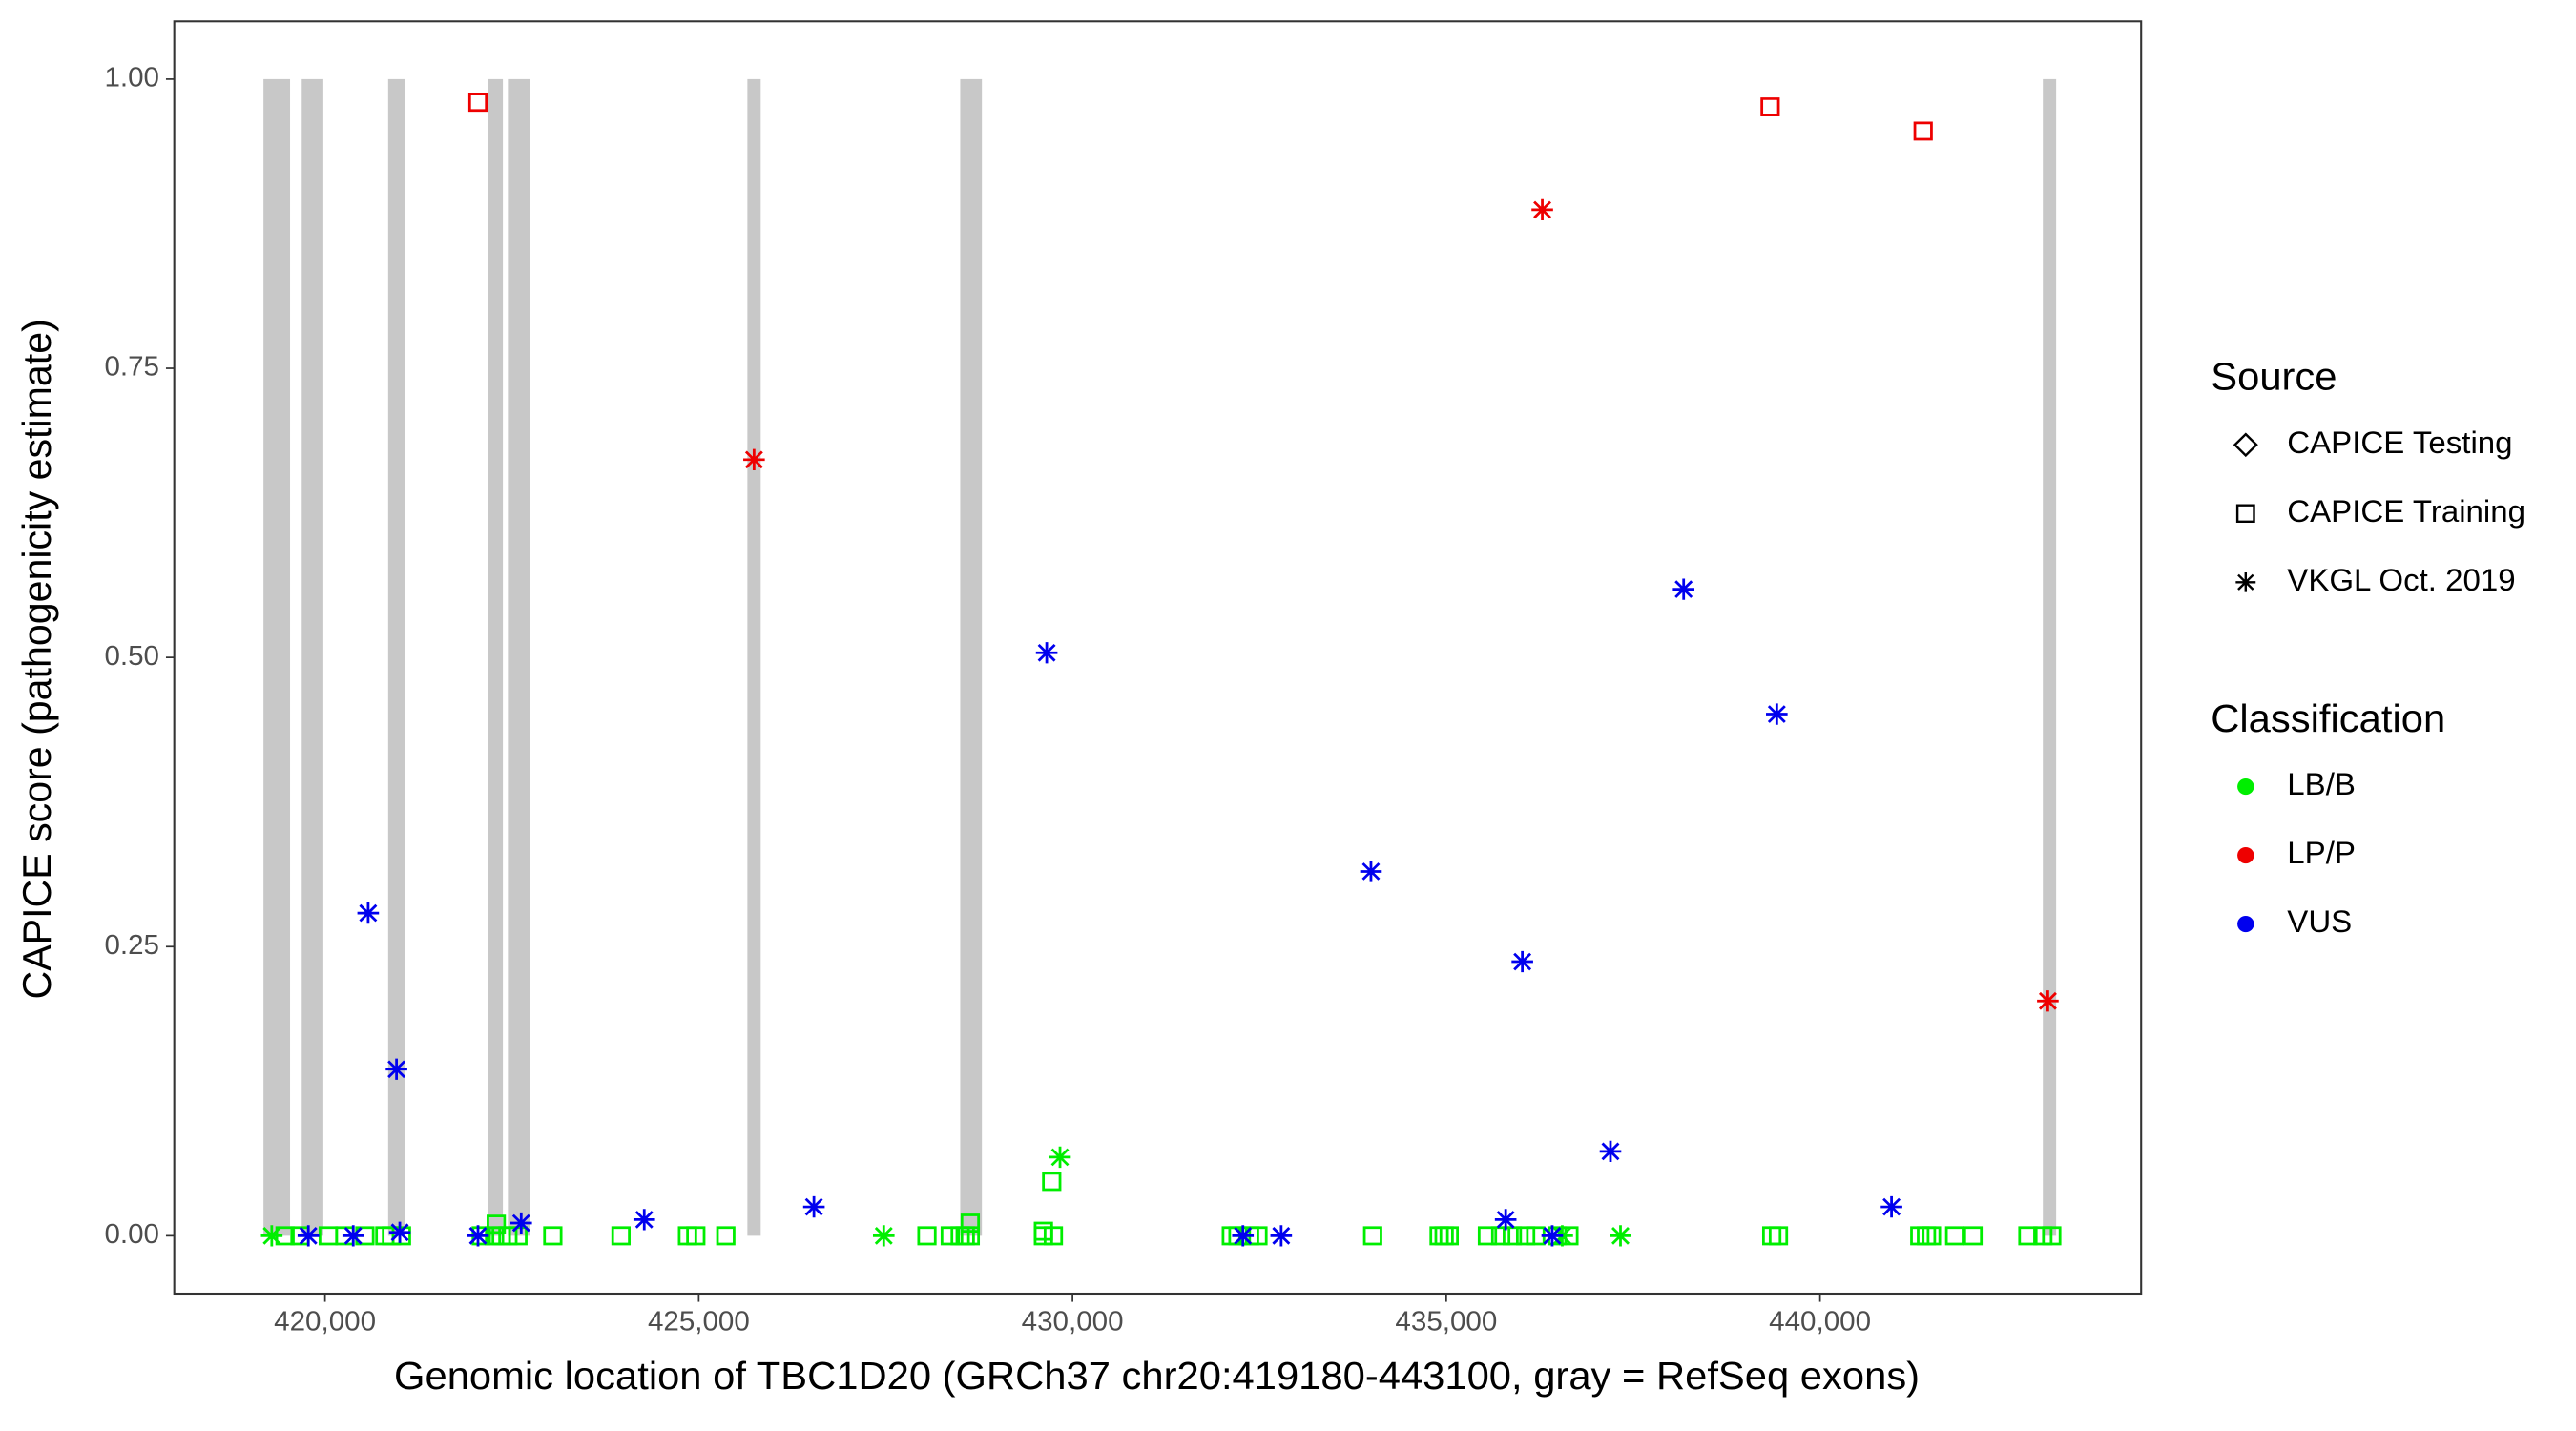 The height and width of the screenshot is (1431, 2576). What do you see at coordinates (131, 1234) in the screenshot?
I see `y-tick-label: 0.00` at bounding box center [131, 1234].